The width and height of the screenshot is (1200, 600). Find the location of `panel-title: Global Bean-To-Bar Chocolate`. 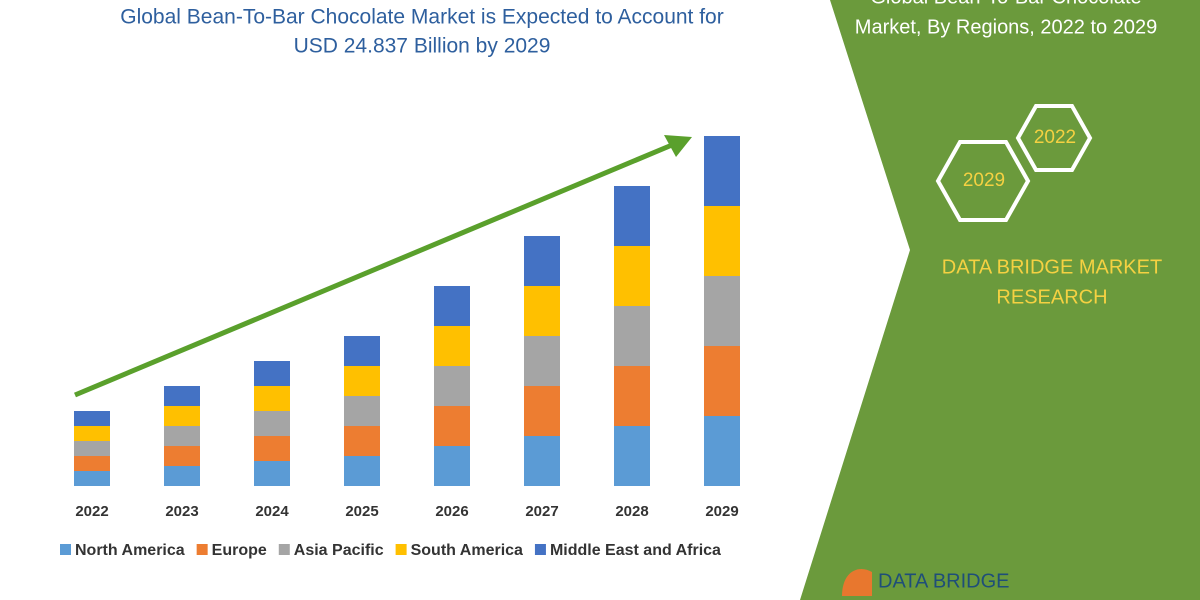

panel-title: Global Bean-To-Bar Chocolate is located at coordinates (1005, 4).